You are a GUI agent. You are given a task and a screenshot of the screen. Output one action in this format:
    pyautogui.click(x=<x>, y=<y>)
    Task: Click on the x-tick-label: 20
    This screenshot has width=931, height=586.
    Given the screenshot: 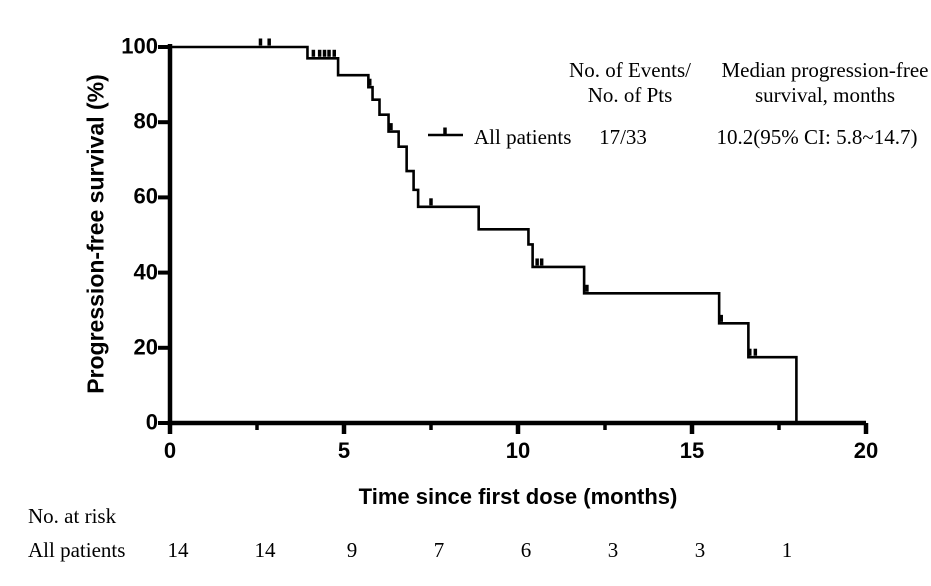 What is the action you would take?
    pyautogui.click(x=866, y=450)
    